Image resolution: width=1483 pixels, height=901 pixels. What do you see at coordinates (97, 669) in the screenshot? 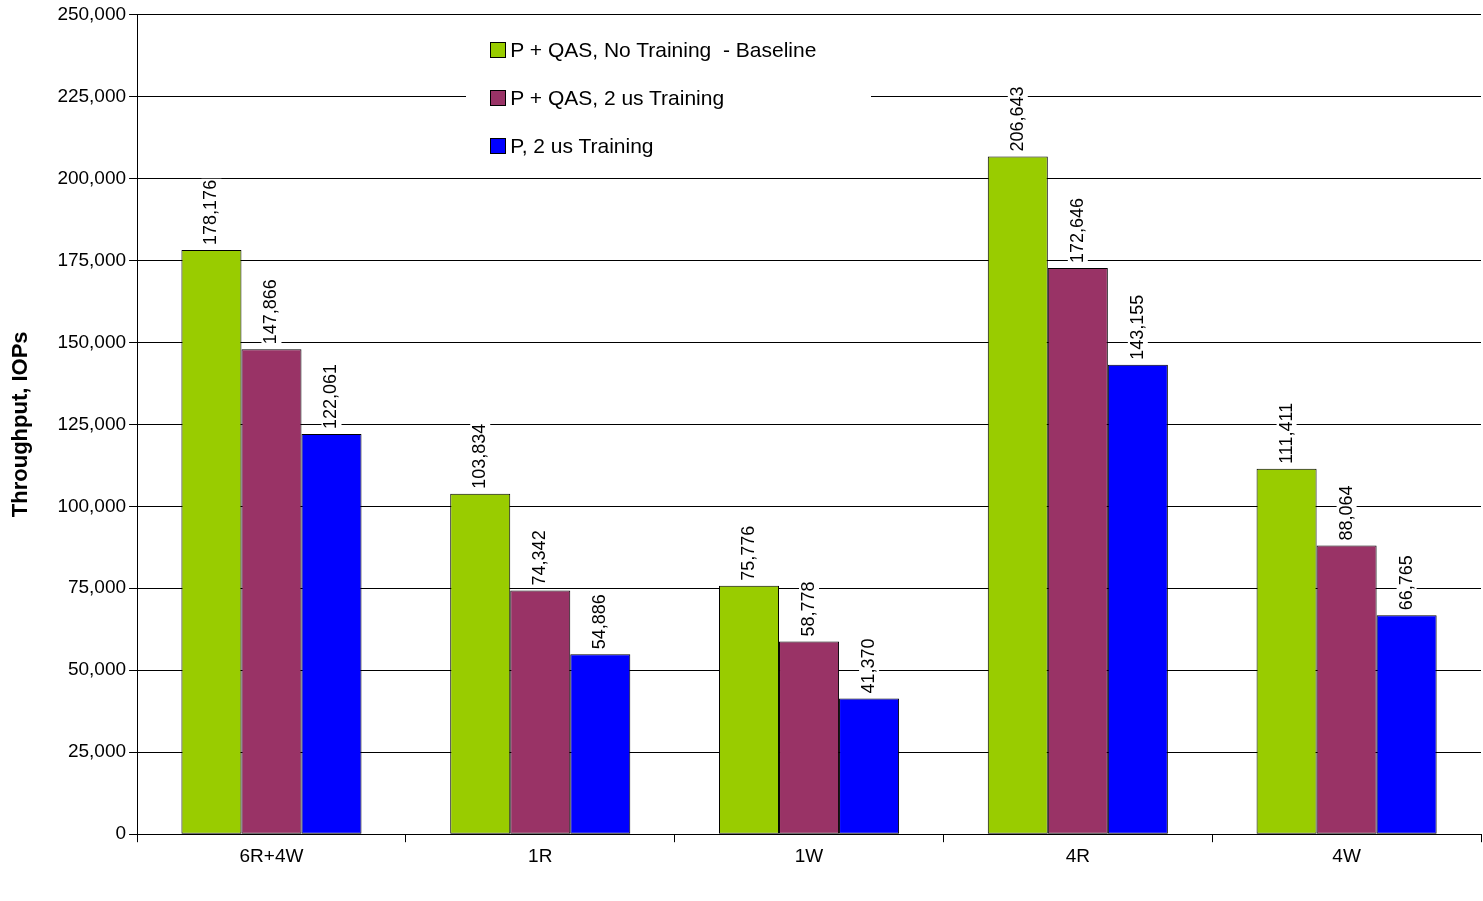
I see `y-tick-label: 50,000` at bounding box center [97, 669].